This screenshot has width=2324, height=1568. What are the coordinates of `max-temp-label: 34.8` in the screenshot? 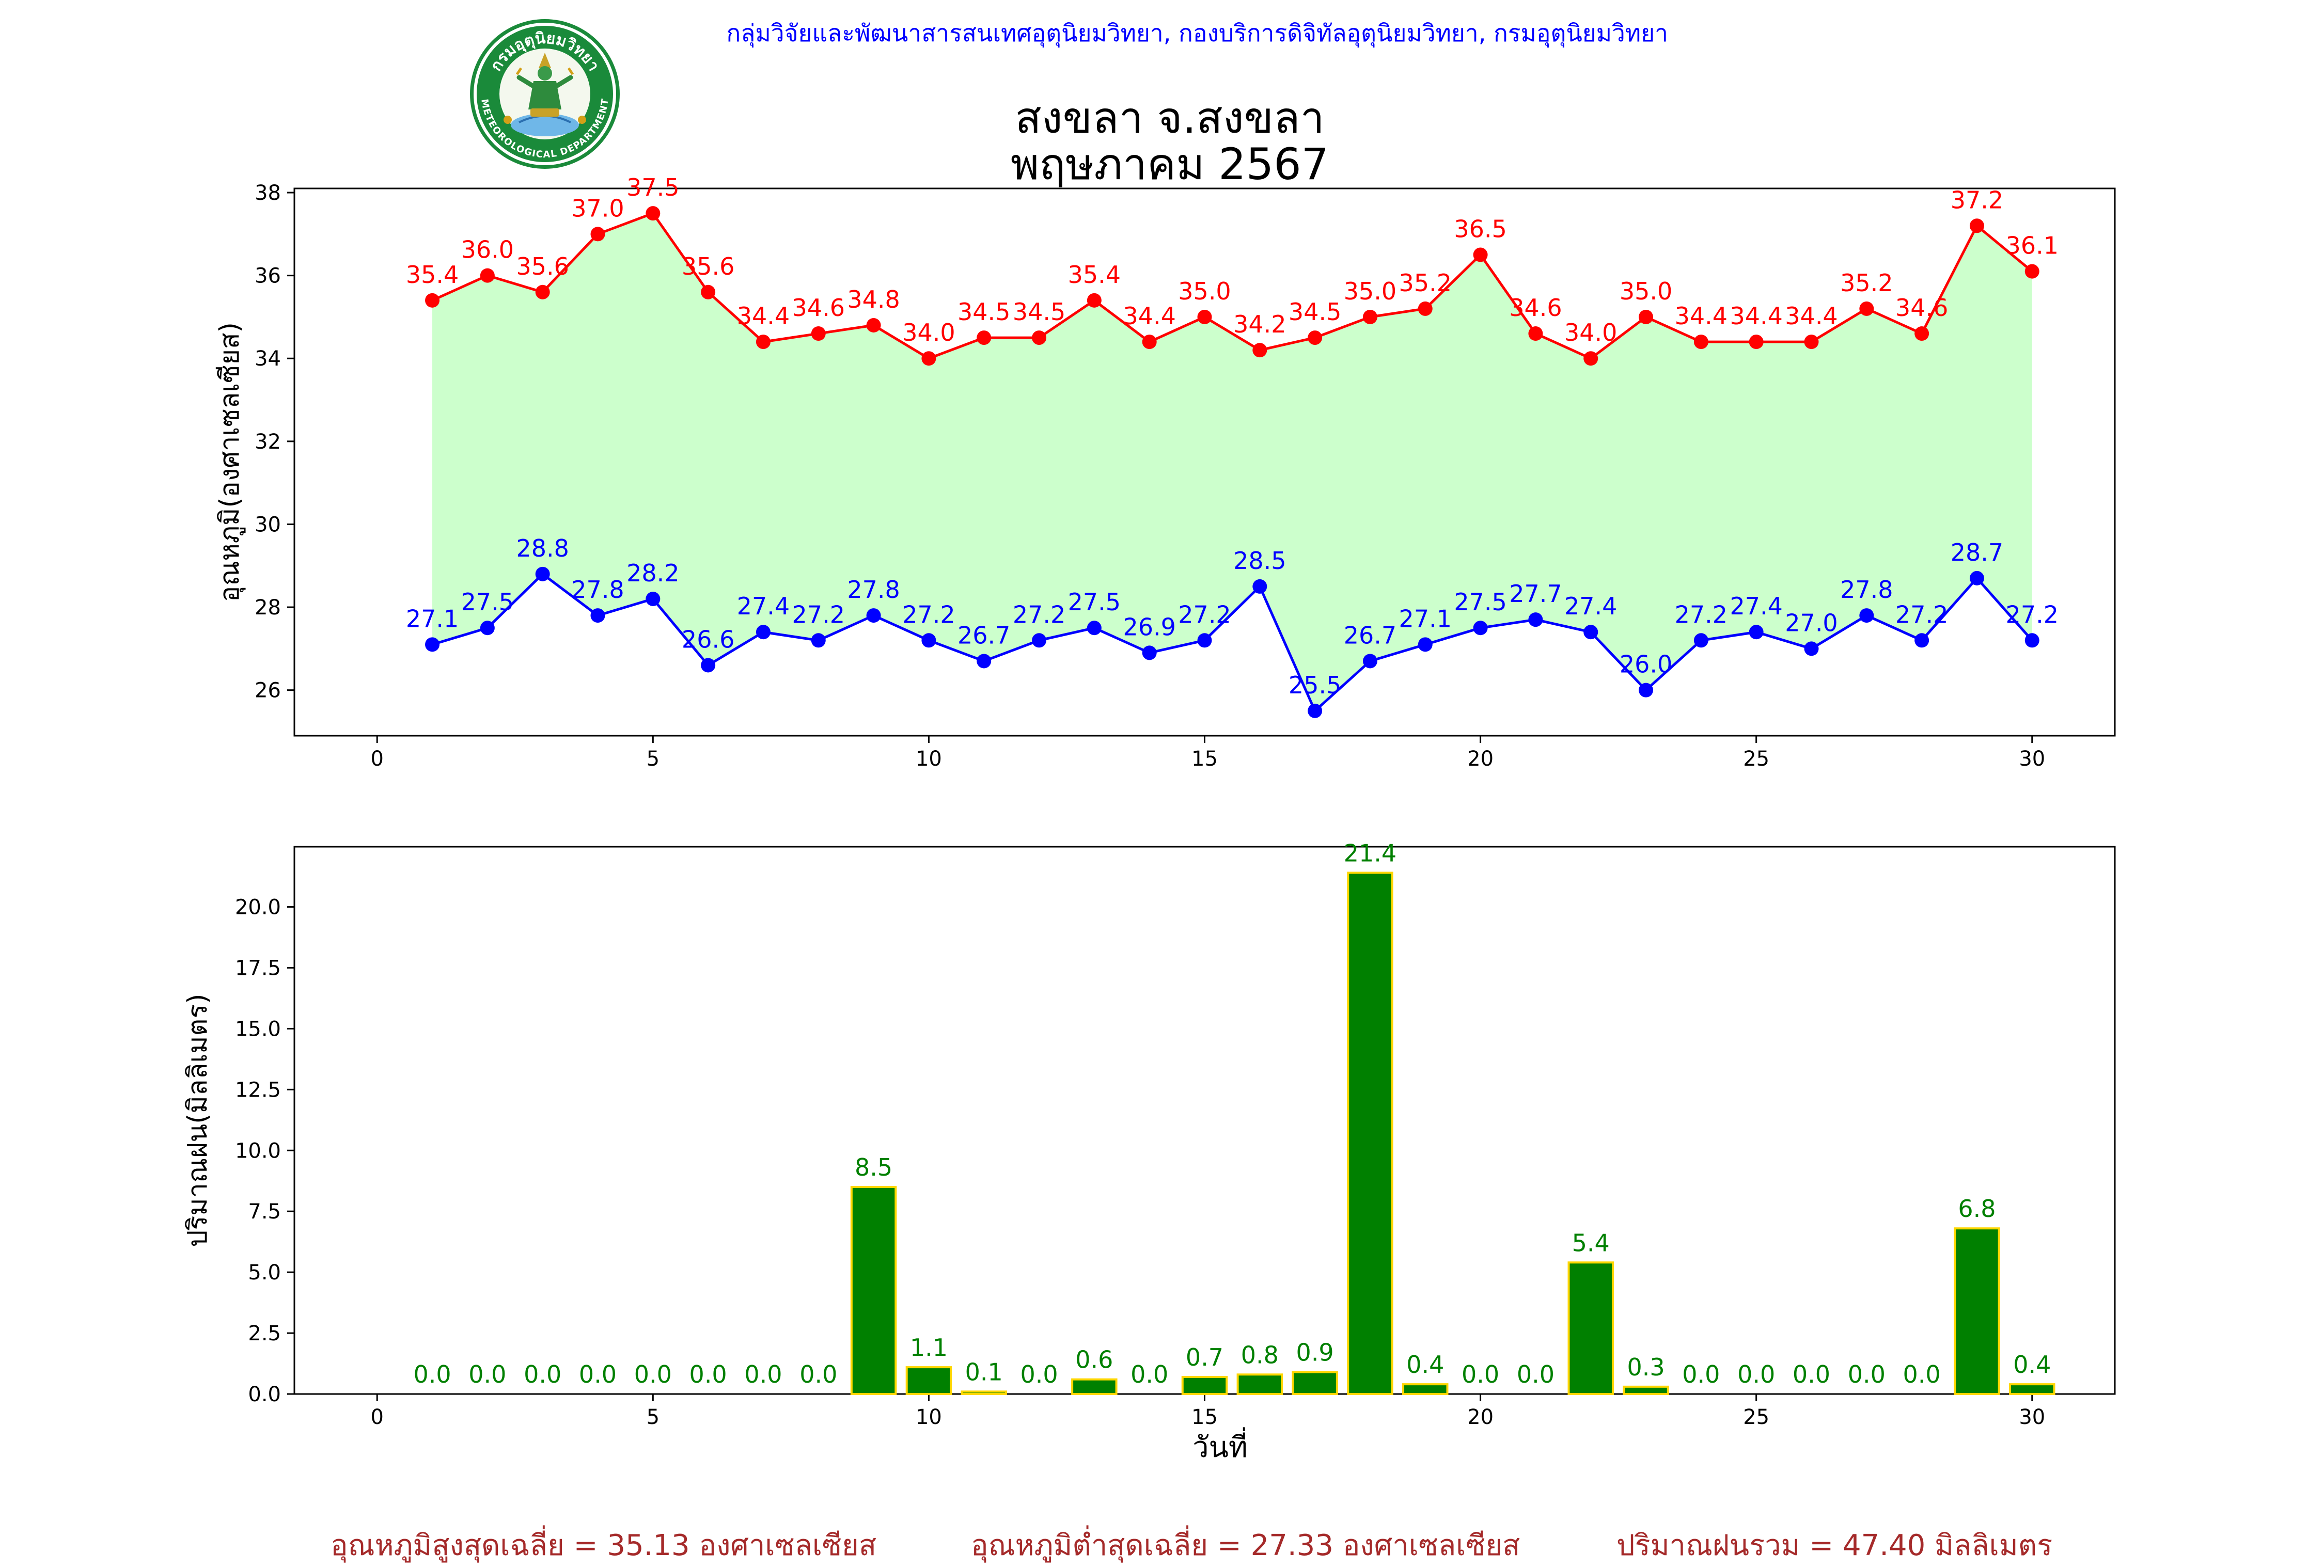 It's located at (874, 299).